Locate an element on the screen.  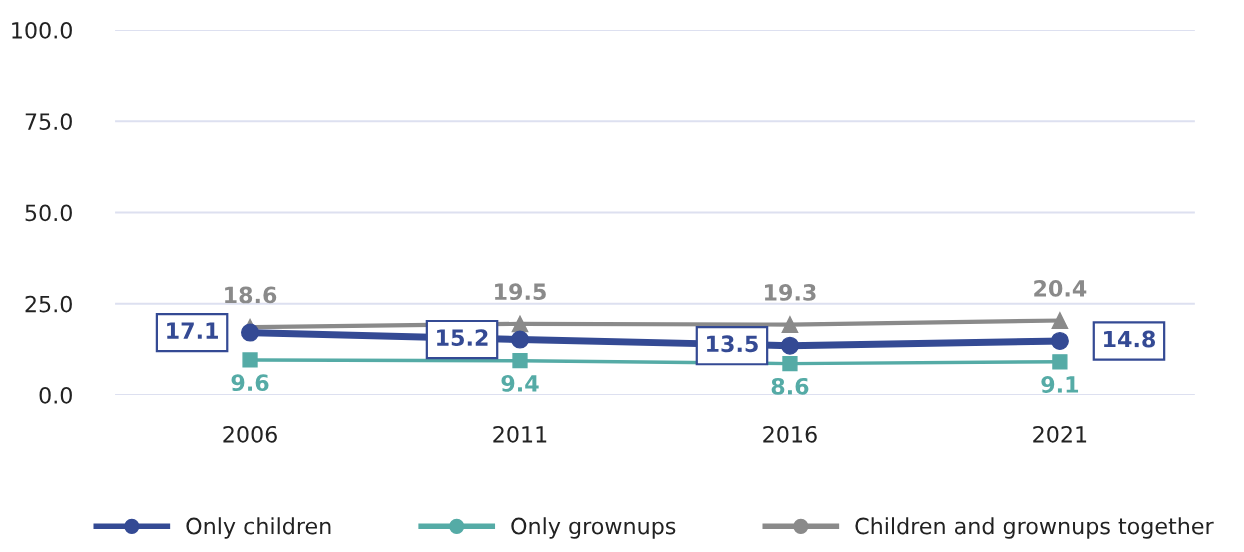
y-tick-label: 100.0 is located at coordinates (42, 30).